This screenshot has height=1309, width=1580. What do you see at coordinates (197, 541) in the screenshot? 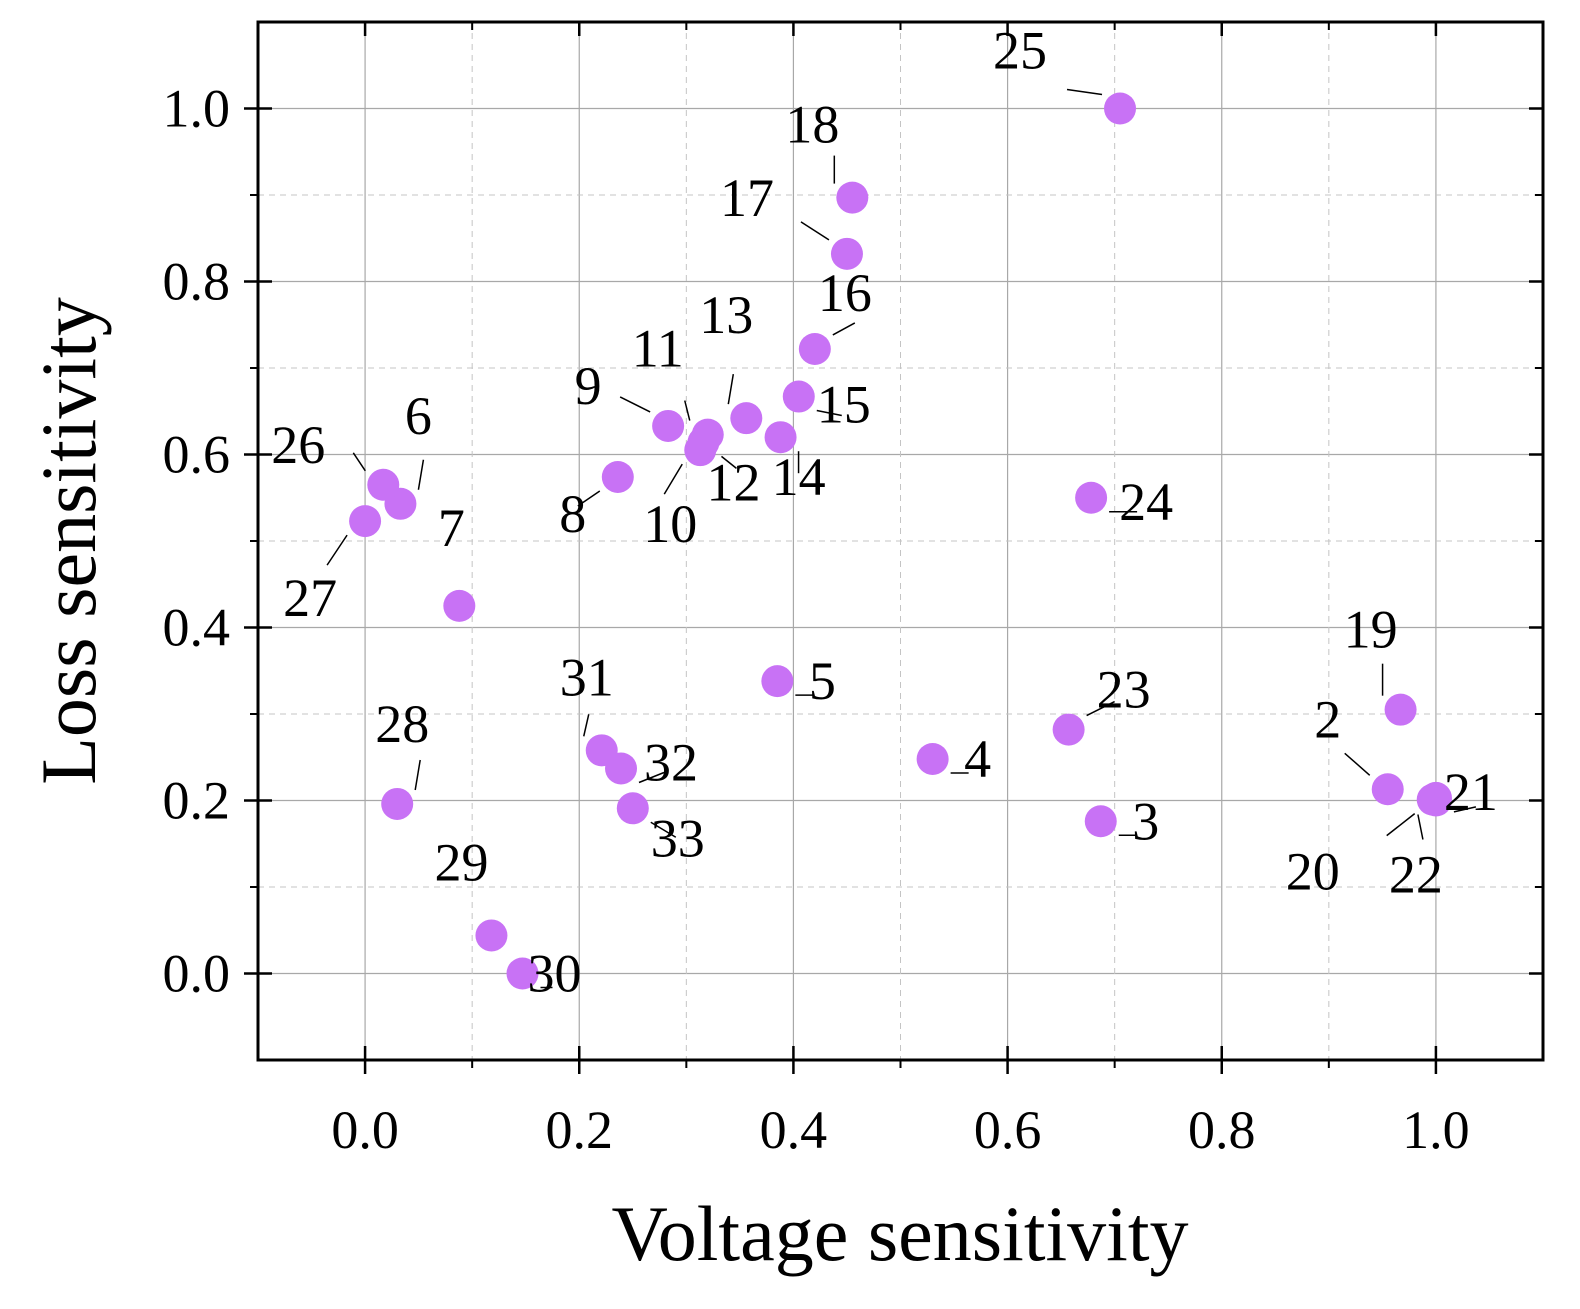
I see `y-tick-labels: 0.0 0.2 0.4 0.6 0.8 1.0` at bounding box center [197, 541].